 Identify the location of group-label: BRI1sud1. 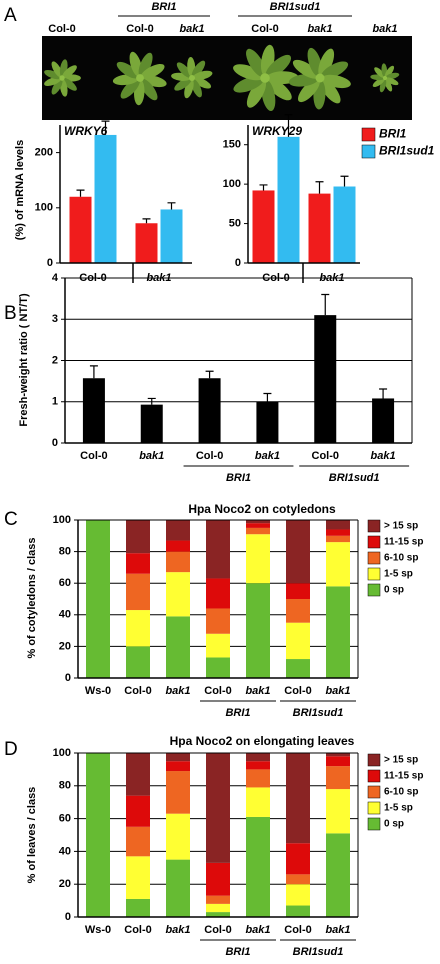
(318, 952).